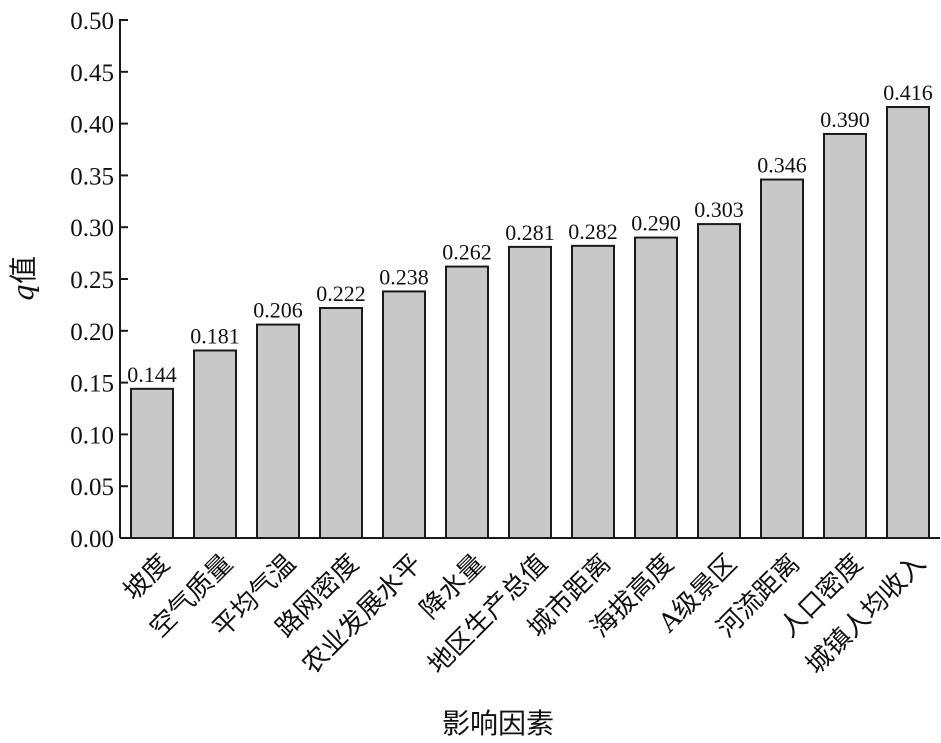  What do you see at coordinates (467, 252) in the screenshot?
I see `bar-value-label: 0.262` at bounding box center [467, 252].